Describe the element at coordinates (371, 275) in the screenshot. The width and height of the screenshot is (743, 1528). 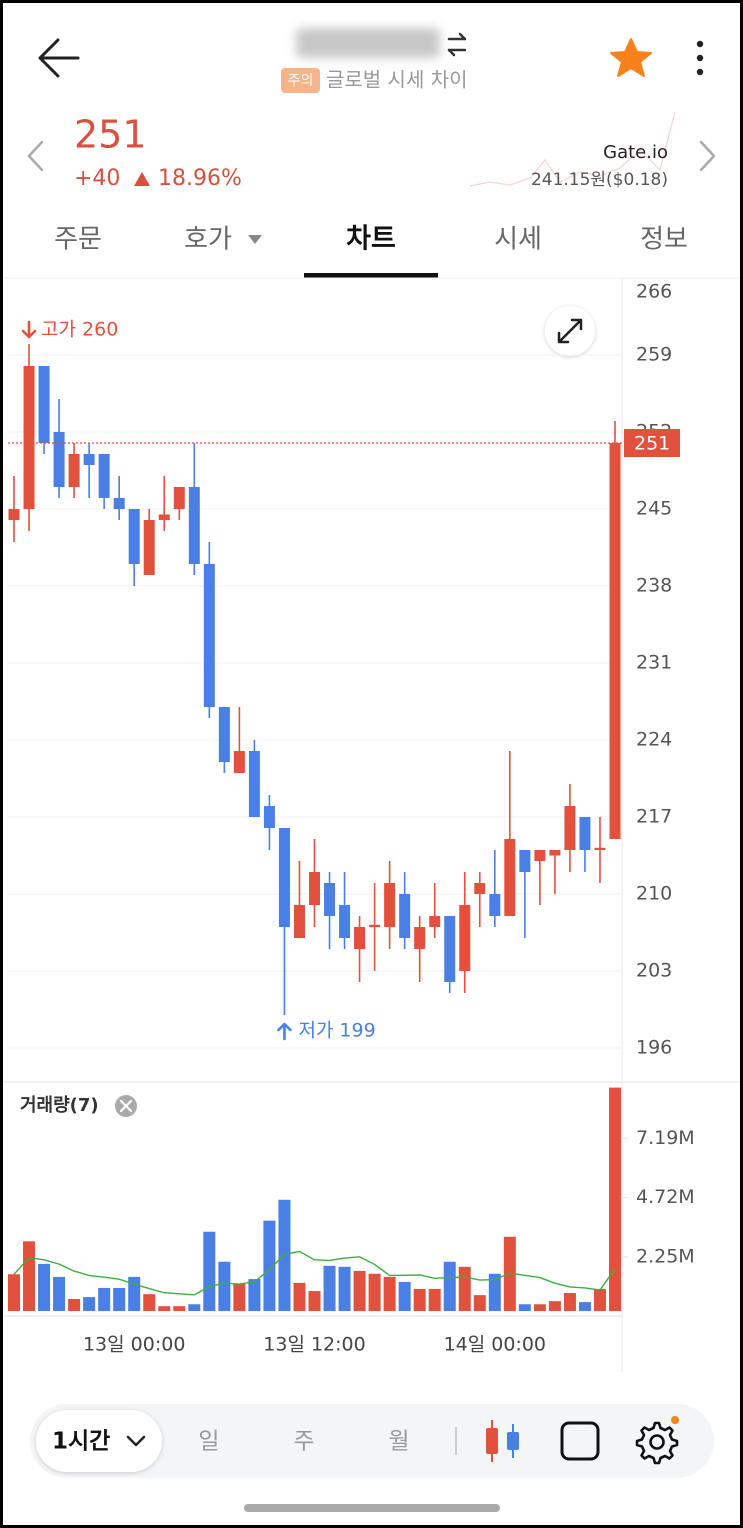
I see `active-tab-underline` at that location.